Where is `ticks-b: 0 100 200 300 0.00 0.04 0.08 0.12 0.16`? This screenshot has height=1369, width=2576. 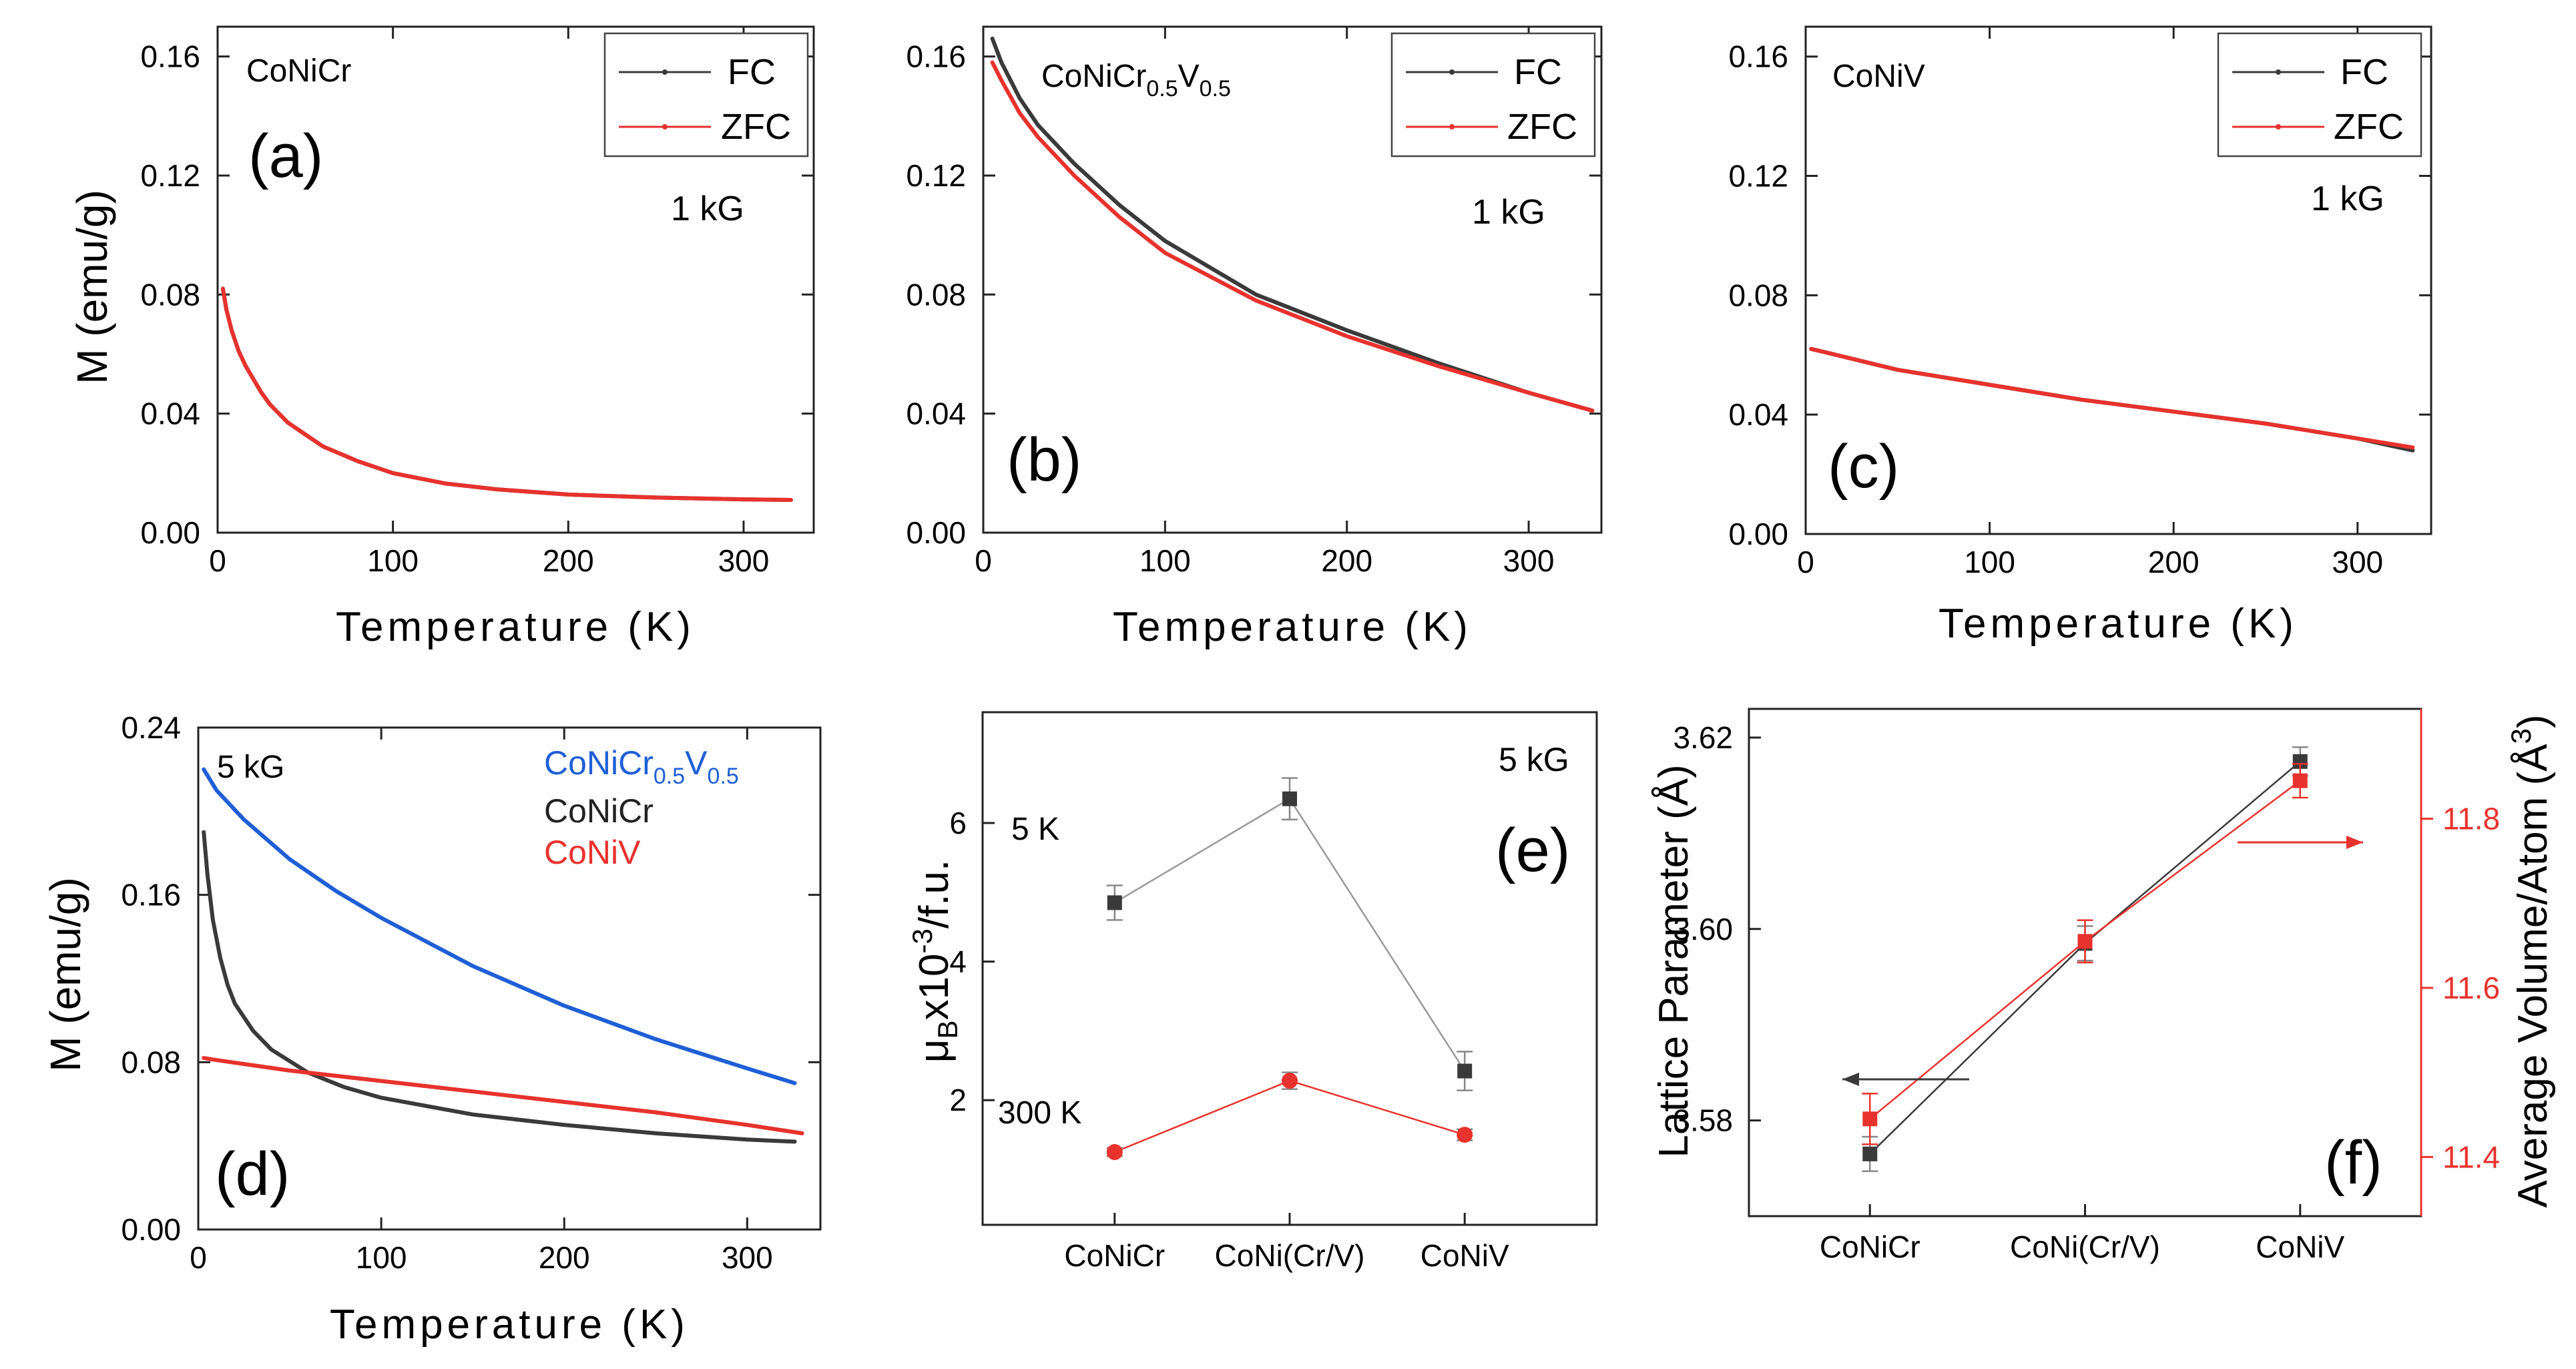
ticks-b: 0 100 200 300 0.00 0.04 0.08 0.12 0.16 is located at coordinates (1253, 302).